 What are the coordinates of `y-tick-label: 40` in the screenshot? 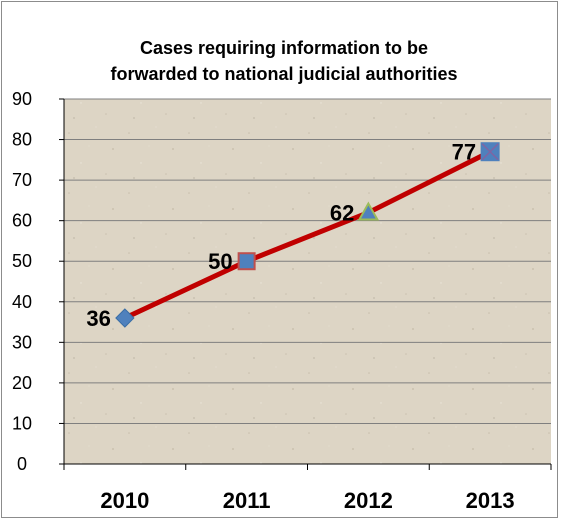 It's located at (22, 302).